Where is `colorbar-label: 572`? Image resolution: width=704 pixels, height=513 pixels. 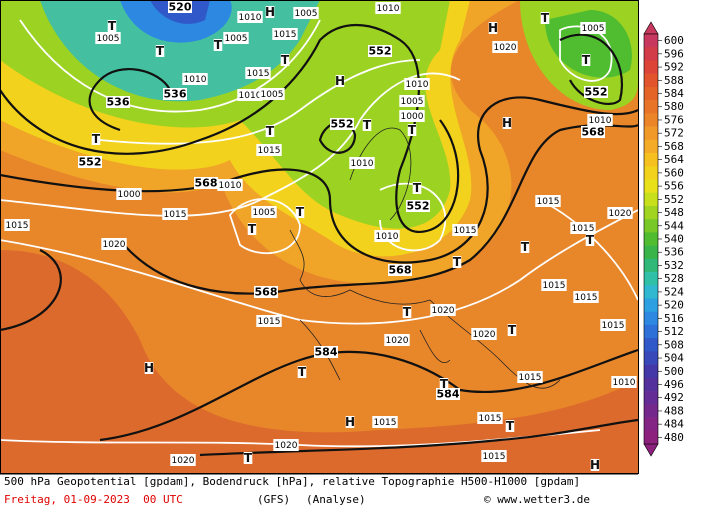
colorbar-label: 572 is located at coordinates (674, 133).